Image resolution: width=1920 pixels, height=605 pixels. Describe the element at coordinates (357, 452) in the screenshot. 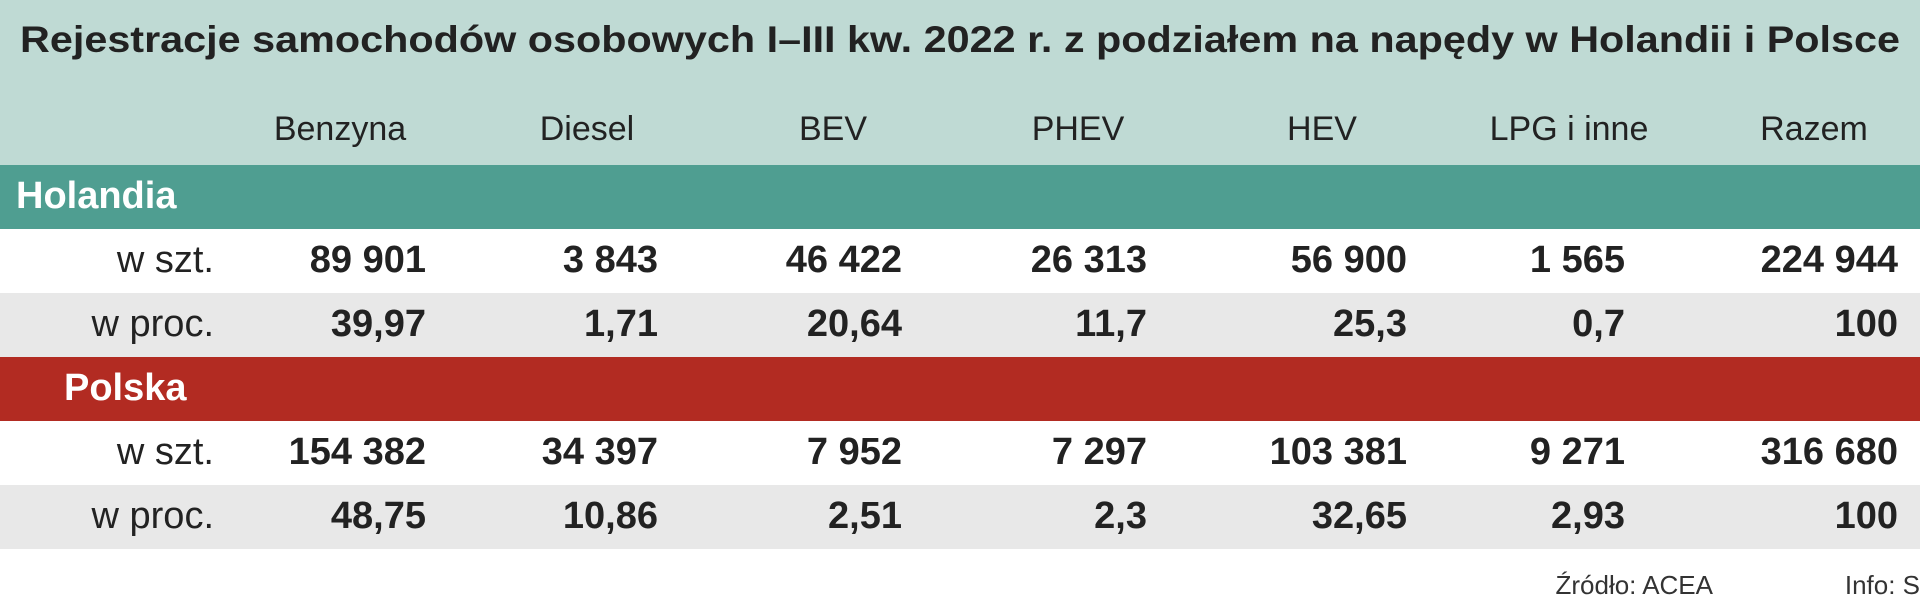

I see `cell-value: 154 382` at that location.